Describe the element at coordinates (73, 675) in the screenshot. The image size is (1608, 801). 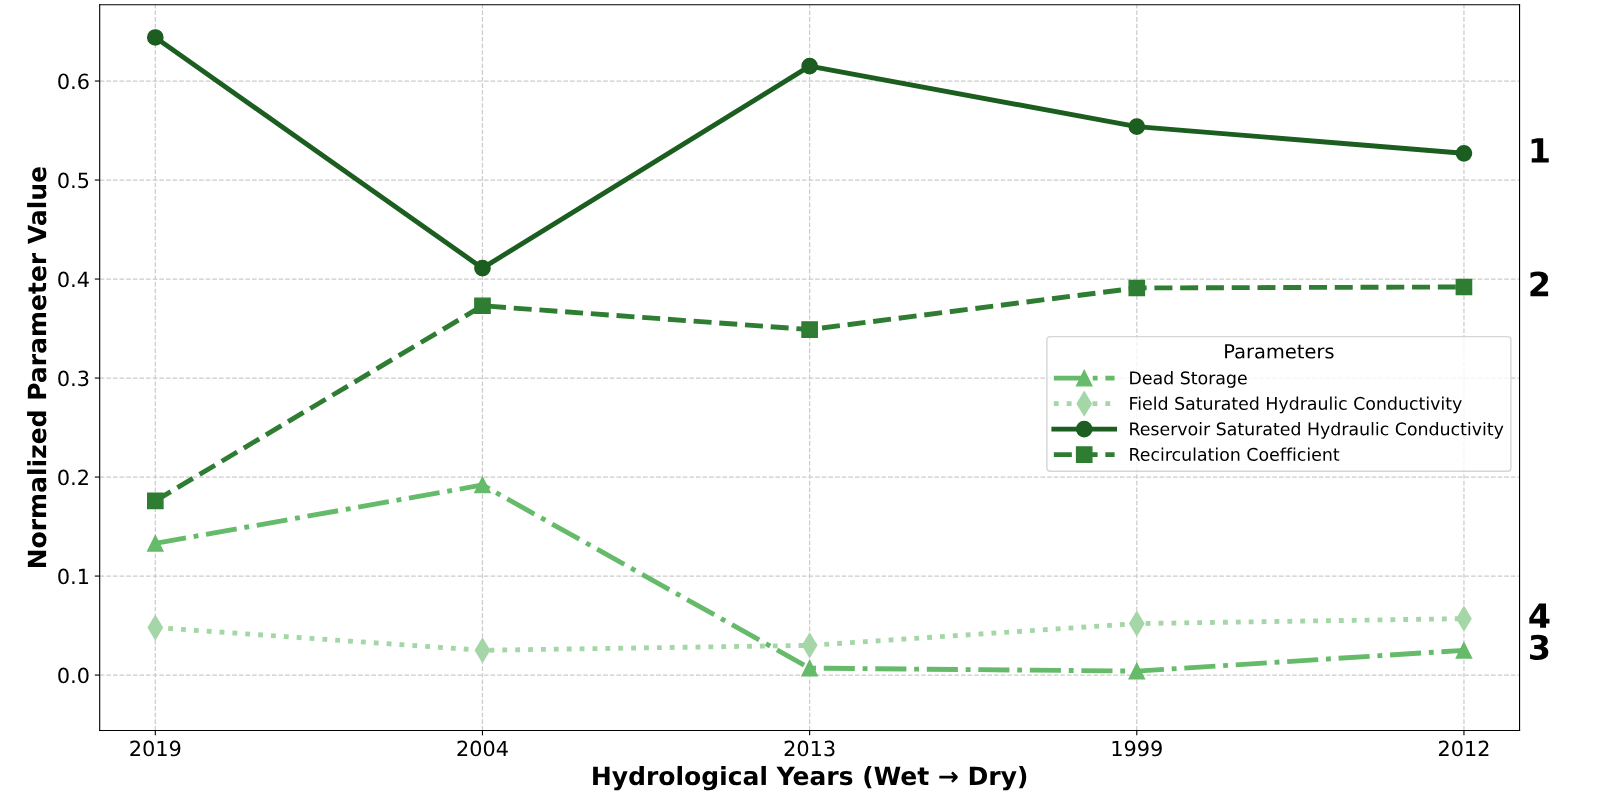
I see `y-tick-label: 0.0` at that location.